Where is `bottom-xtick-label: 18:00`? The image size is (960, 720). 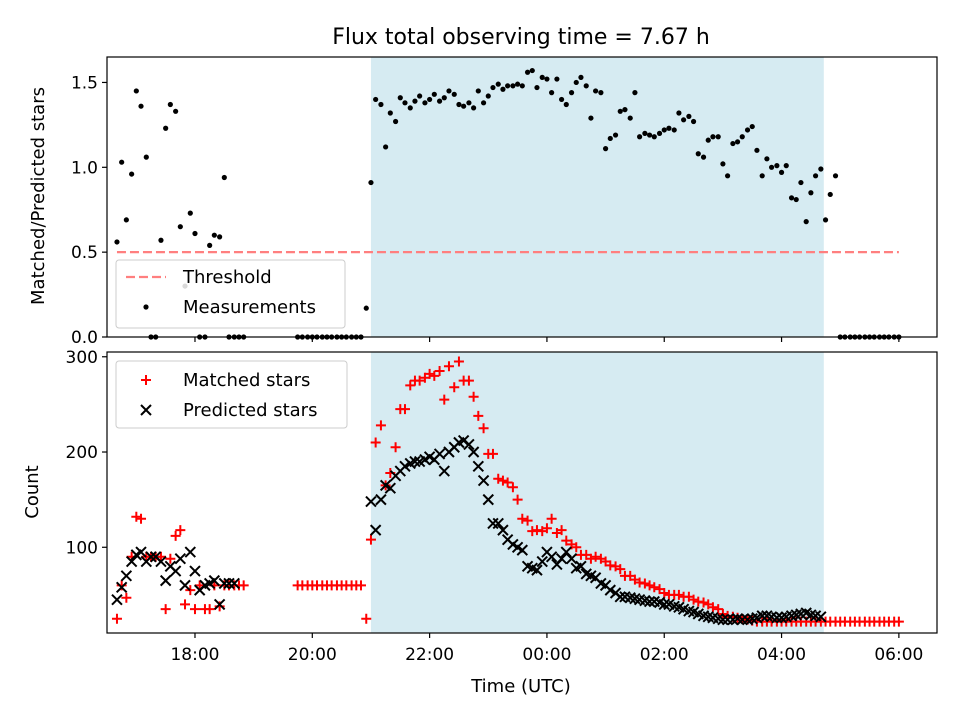
bottom-xtick-label: 18:00 is located at coordinates (194, 655).